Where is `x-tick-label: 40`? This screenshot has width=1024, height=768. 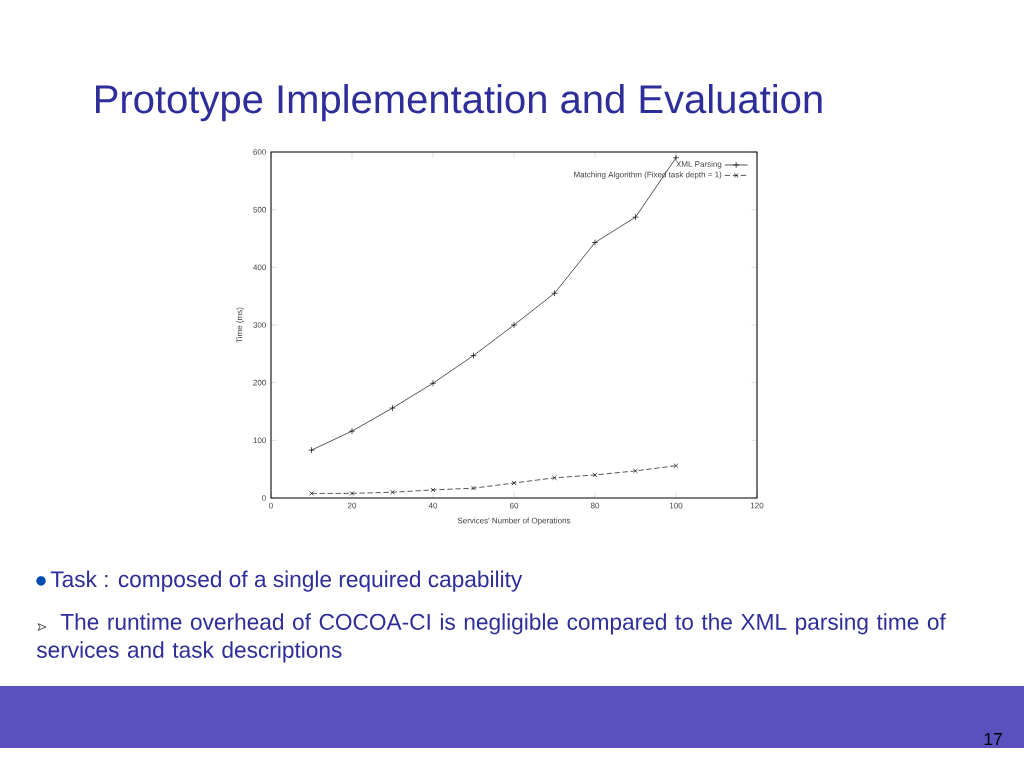
x-tick-label: 40 is located at coordinates (433, 505).